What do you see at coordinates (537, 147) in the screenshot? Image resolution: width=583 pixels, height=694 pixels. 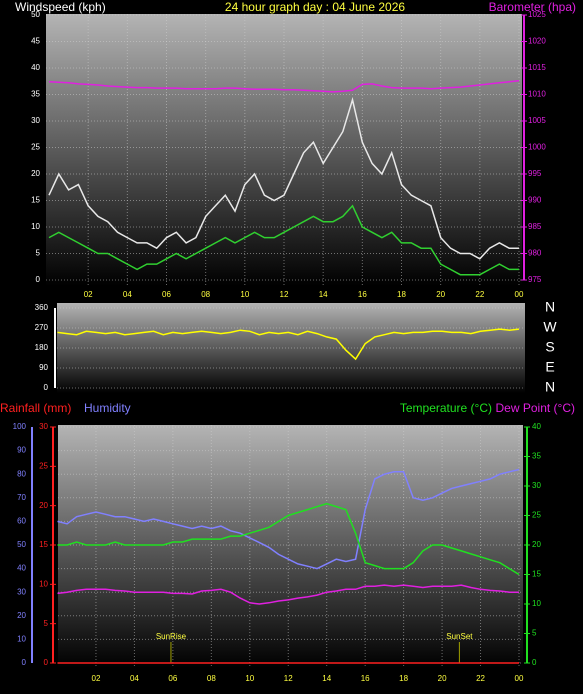 I see `y-tick-label: 1000` at bounding box center [537, 147].